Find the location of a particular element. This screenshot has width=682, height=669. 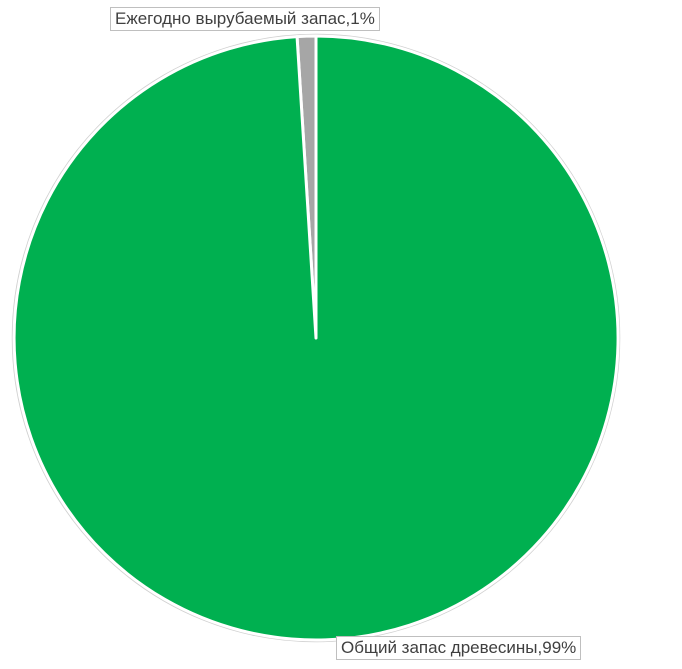

data-label-total-stock: Общий запас древесины,99% is located at coordinates (459, 648).